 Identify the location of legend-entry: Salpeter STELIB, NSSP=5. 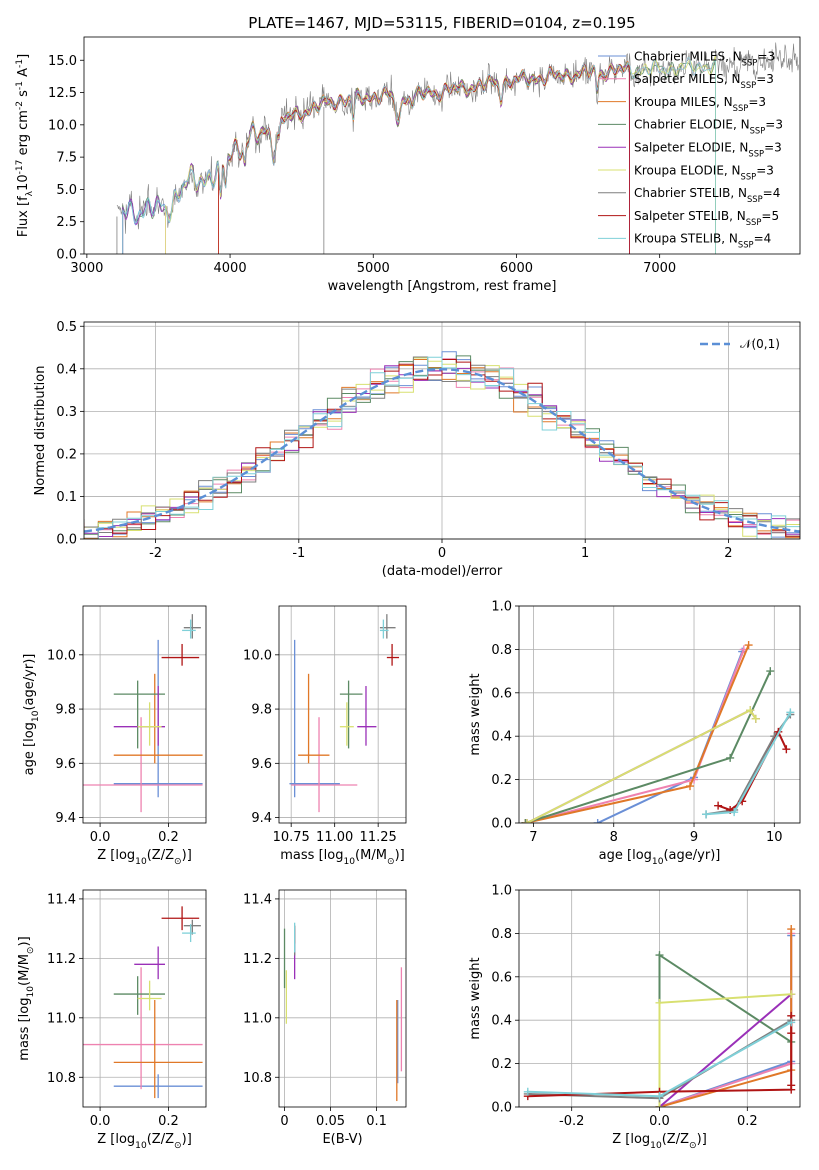
(706, 218).